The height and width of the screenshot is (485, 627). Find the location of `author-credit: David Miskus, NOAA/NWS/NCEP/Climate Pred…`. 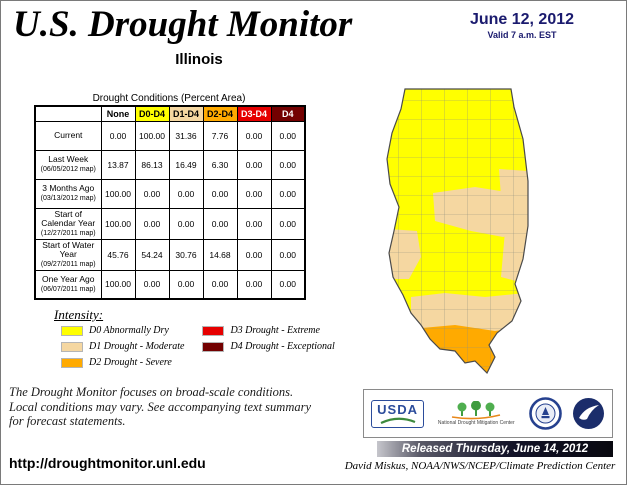

author-credit: David Miskus, NOAA/NWS/NCEP/Climate Pred… is located at coordinates (480, 466).